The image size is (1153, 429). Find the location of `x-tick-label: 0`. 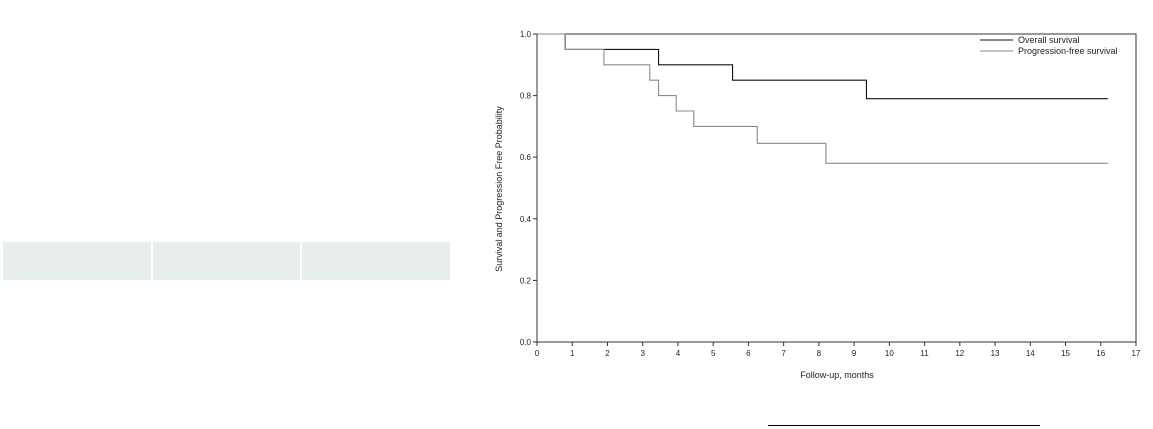

x-tick-label: 0 is located at coordinates (537, 353).